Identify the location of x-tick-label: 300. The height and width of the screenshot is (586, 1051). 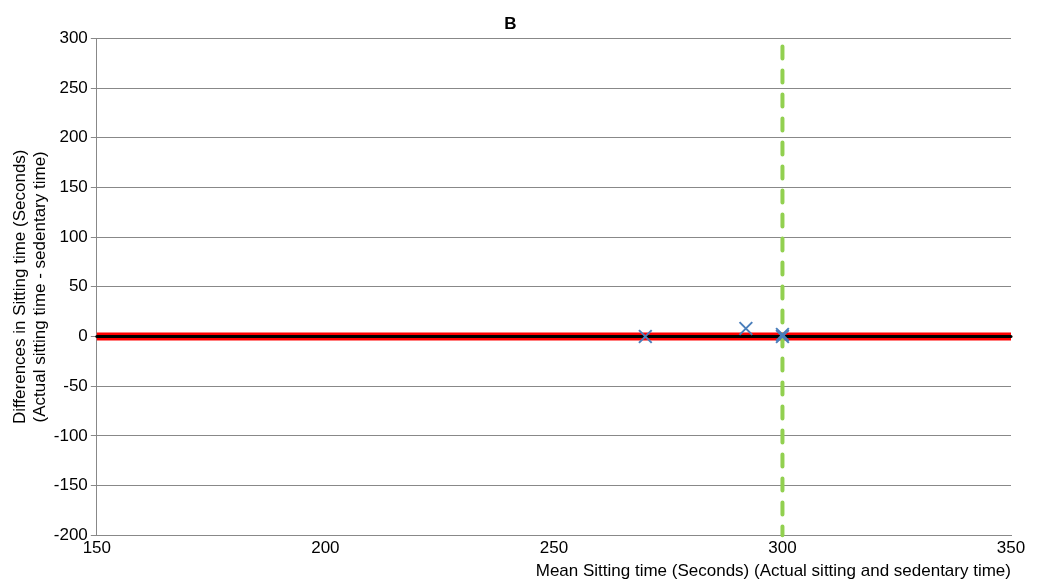
(782, 548).